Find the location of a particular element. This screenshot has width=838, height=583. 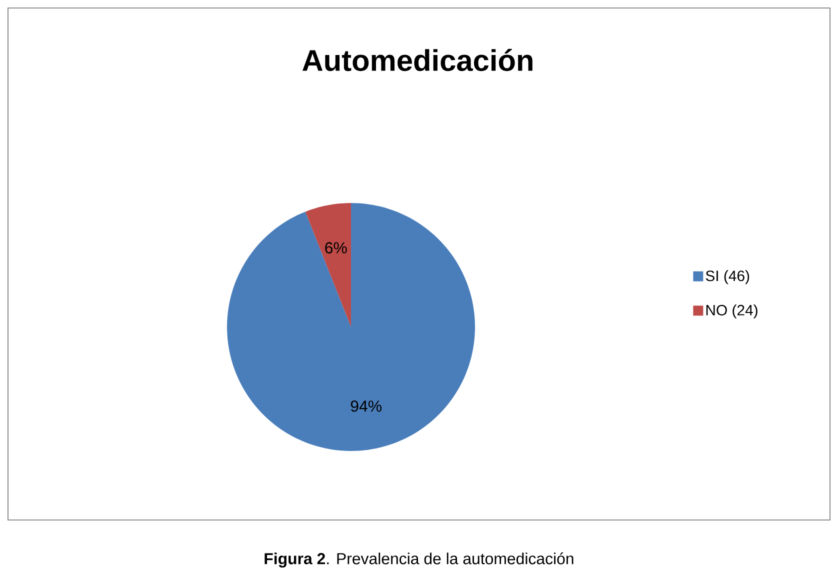

data-label: 94% is located at coordinates (366, 406).